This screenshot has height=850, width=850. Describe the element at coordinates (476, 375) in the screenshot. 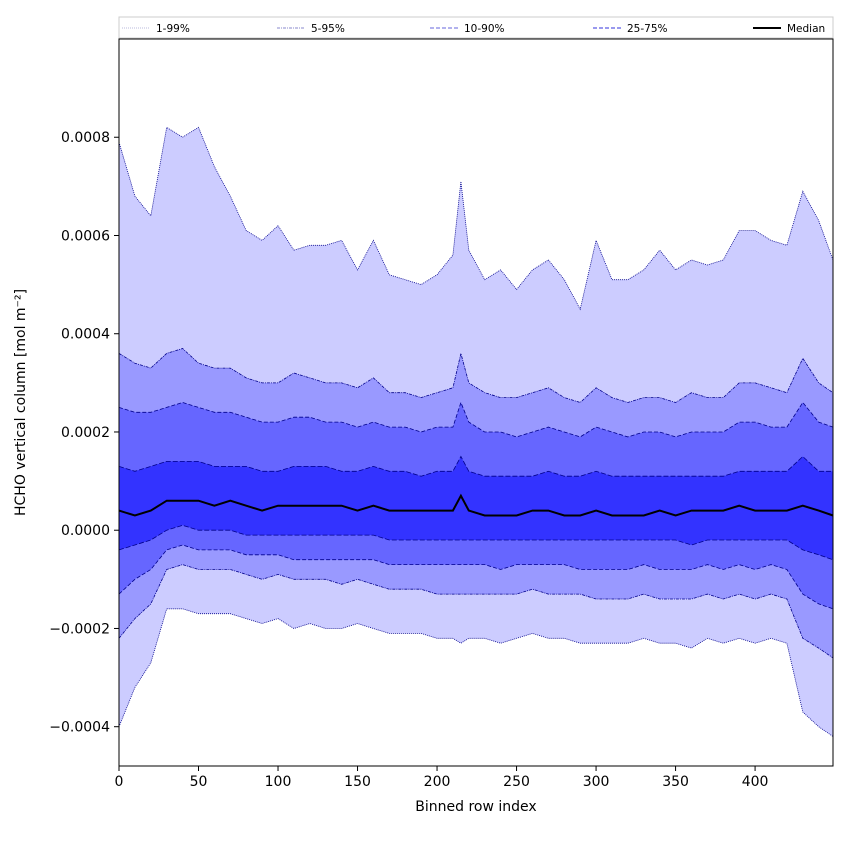

I see `band-upper-line-5-95pct` at that location.